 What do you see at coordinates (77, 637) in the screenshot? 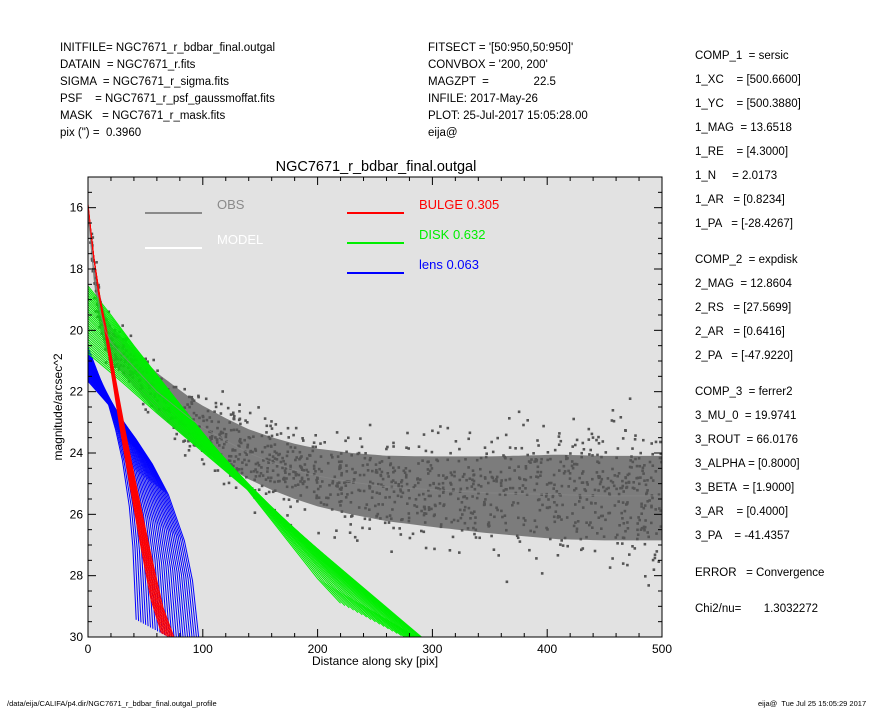
I see `y-tick-label: 30` at bounding box center [77, 637].